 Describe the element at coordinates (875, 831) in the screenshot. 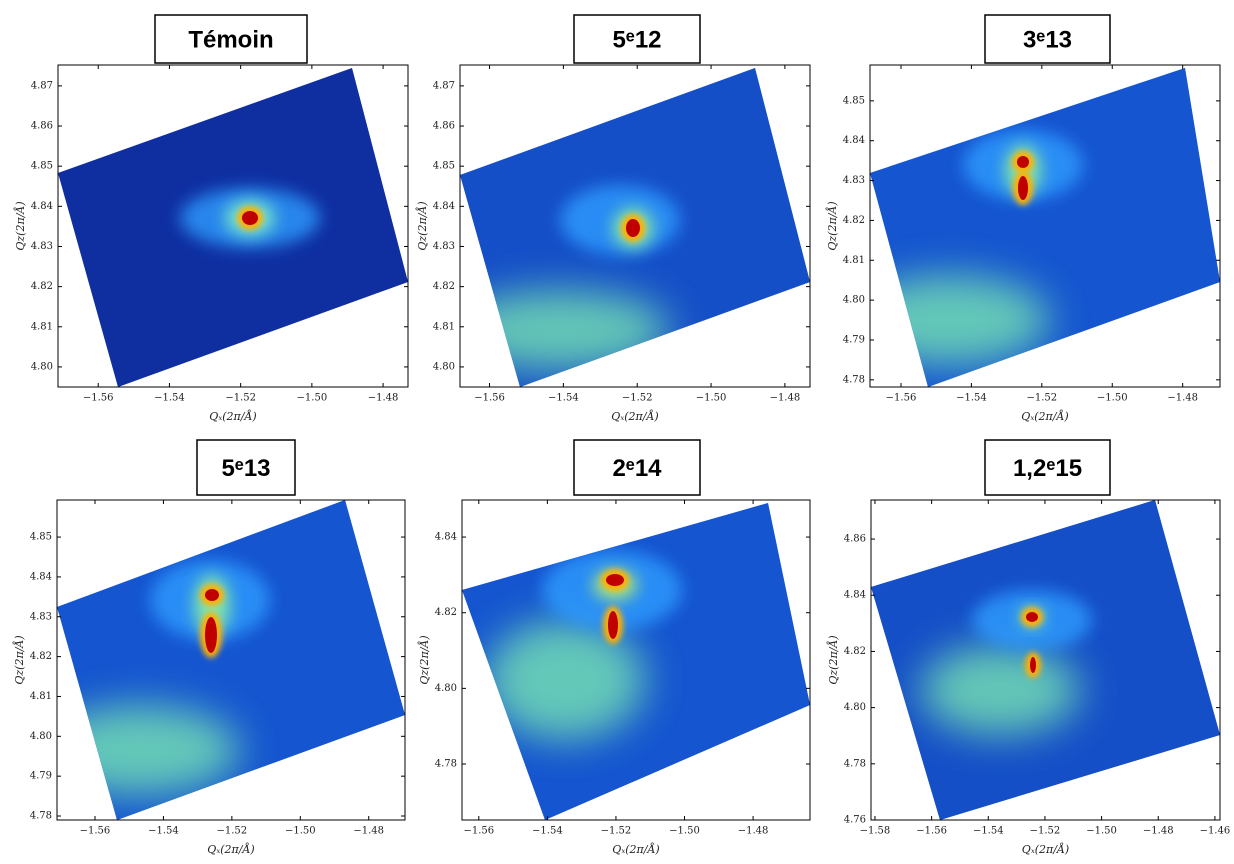

I see `x-tick-label: −1.58` at that location.